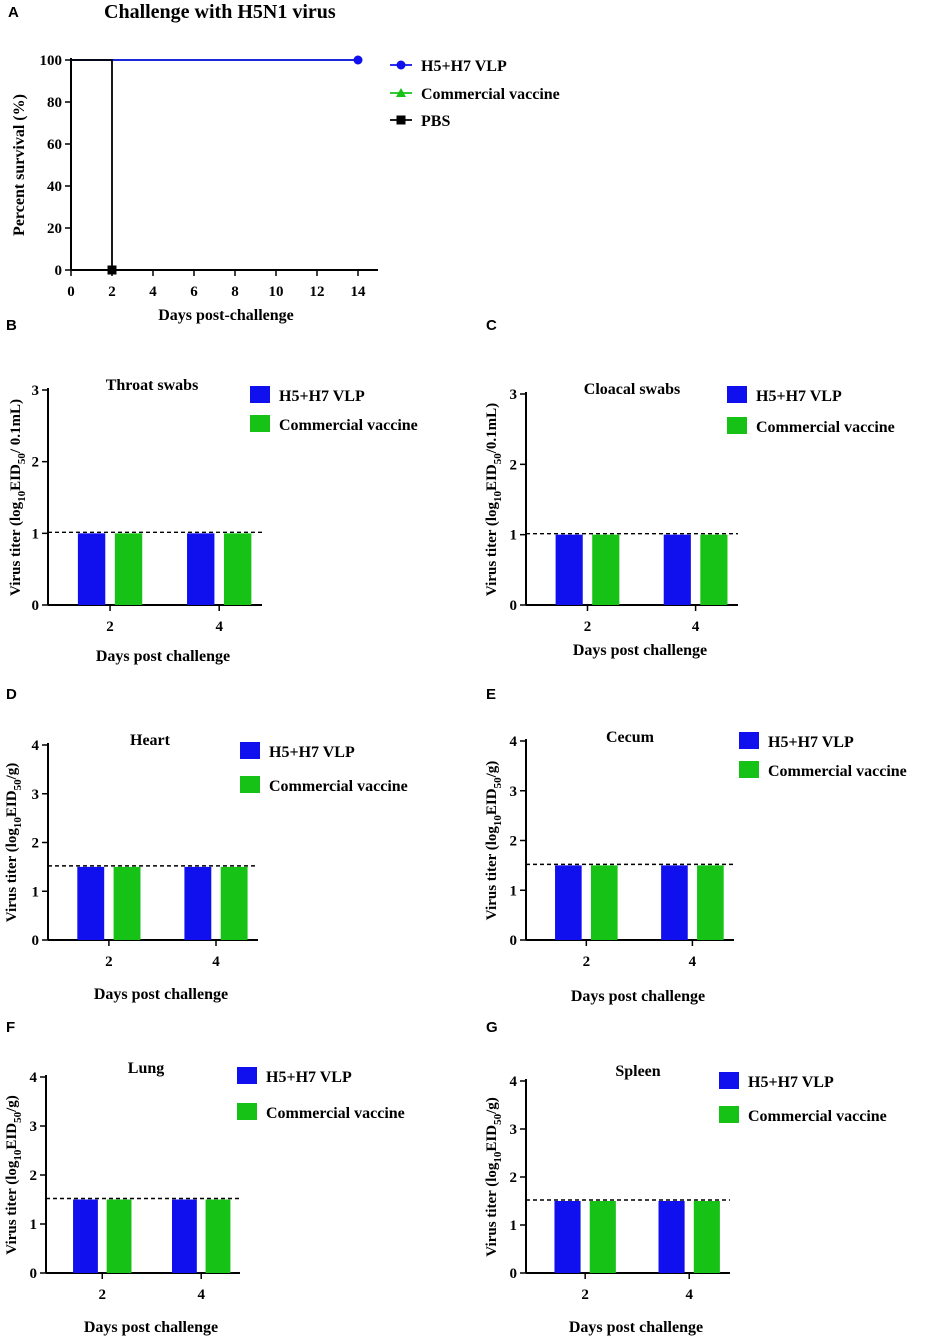 This screenshot has width=936, height=1339. Describe the element at coordinates (19, 165) in the screenshot. I see `y-axis-label: Percent survival (%)` at that location.